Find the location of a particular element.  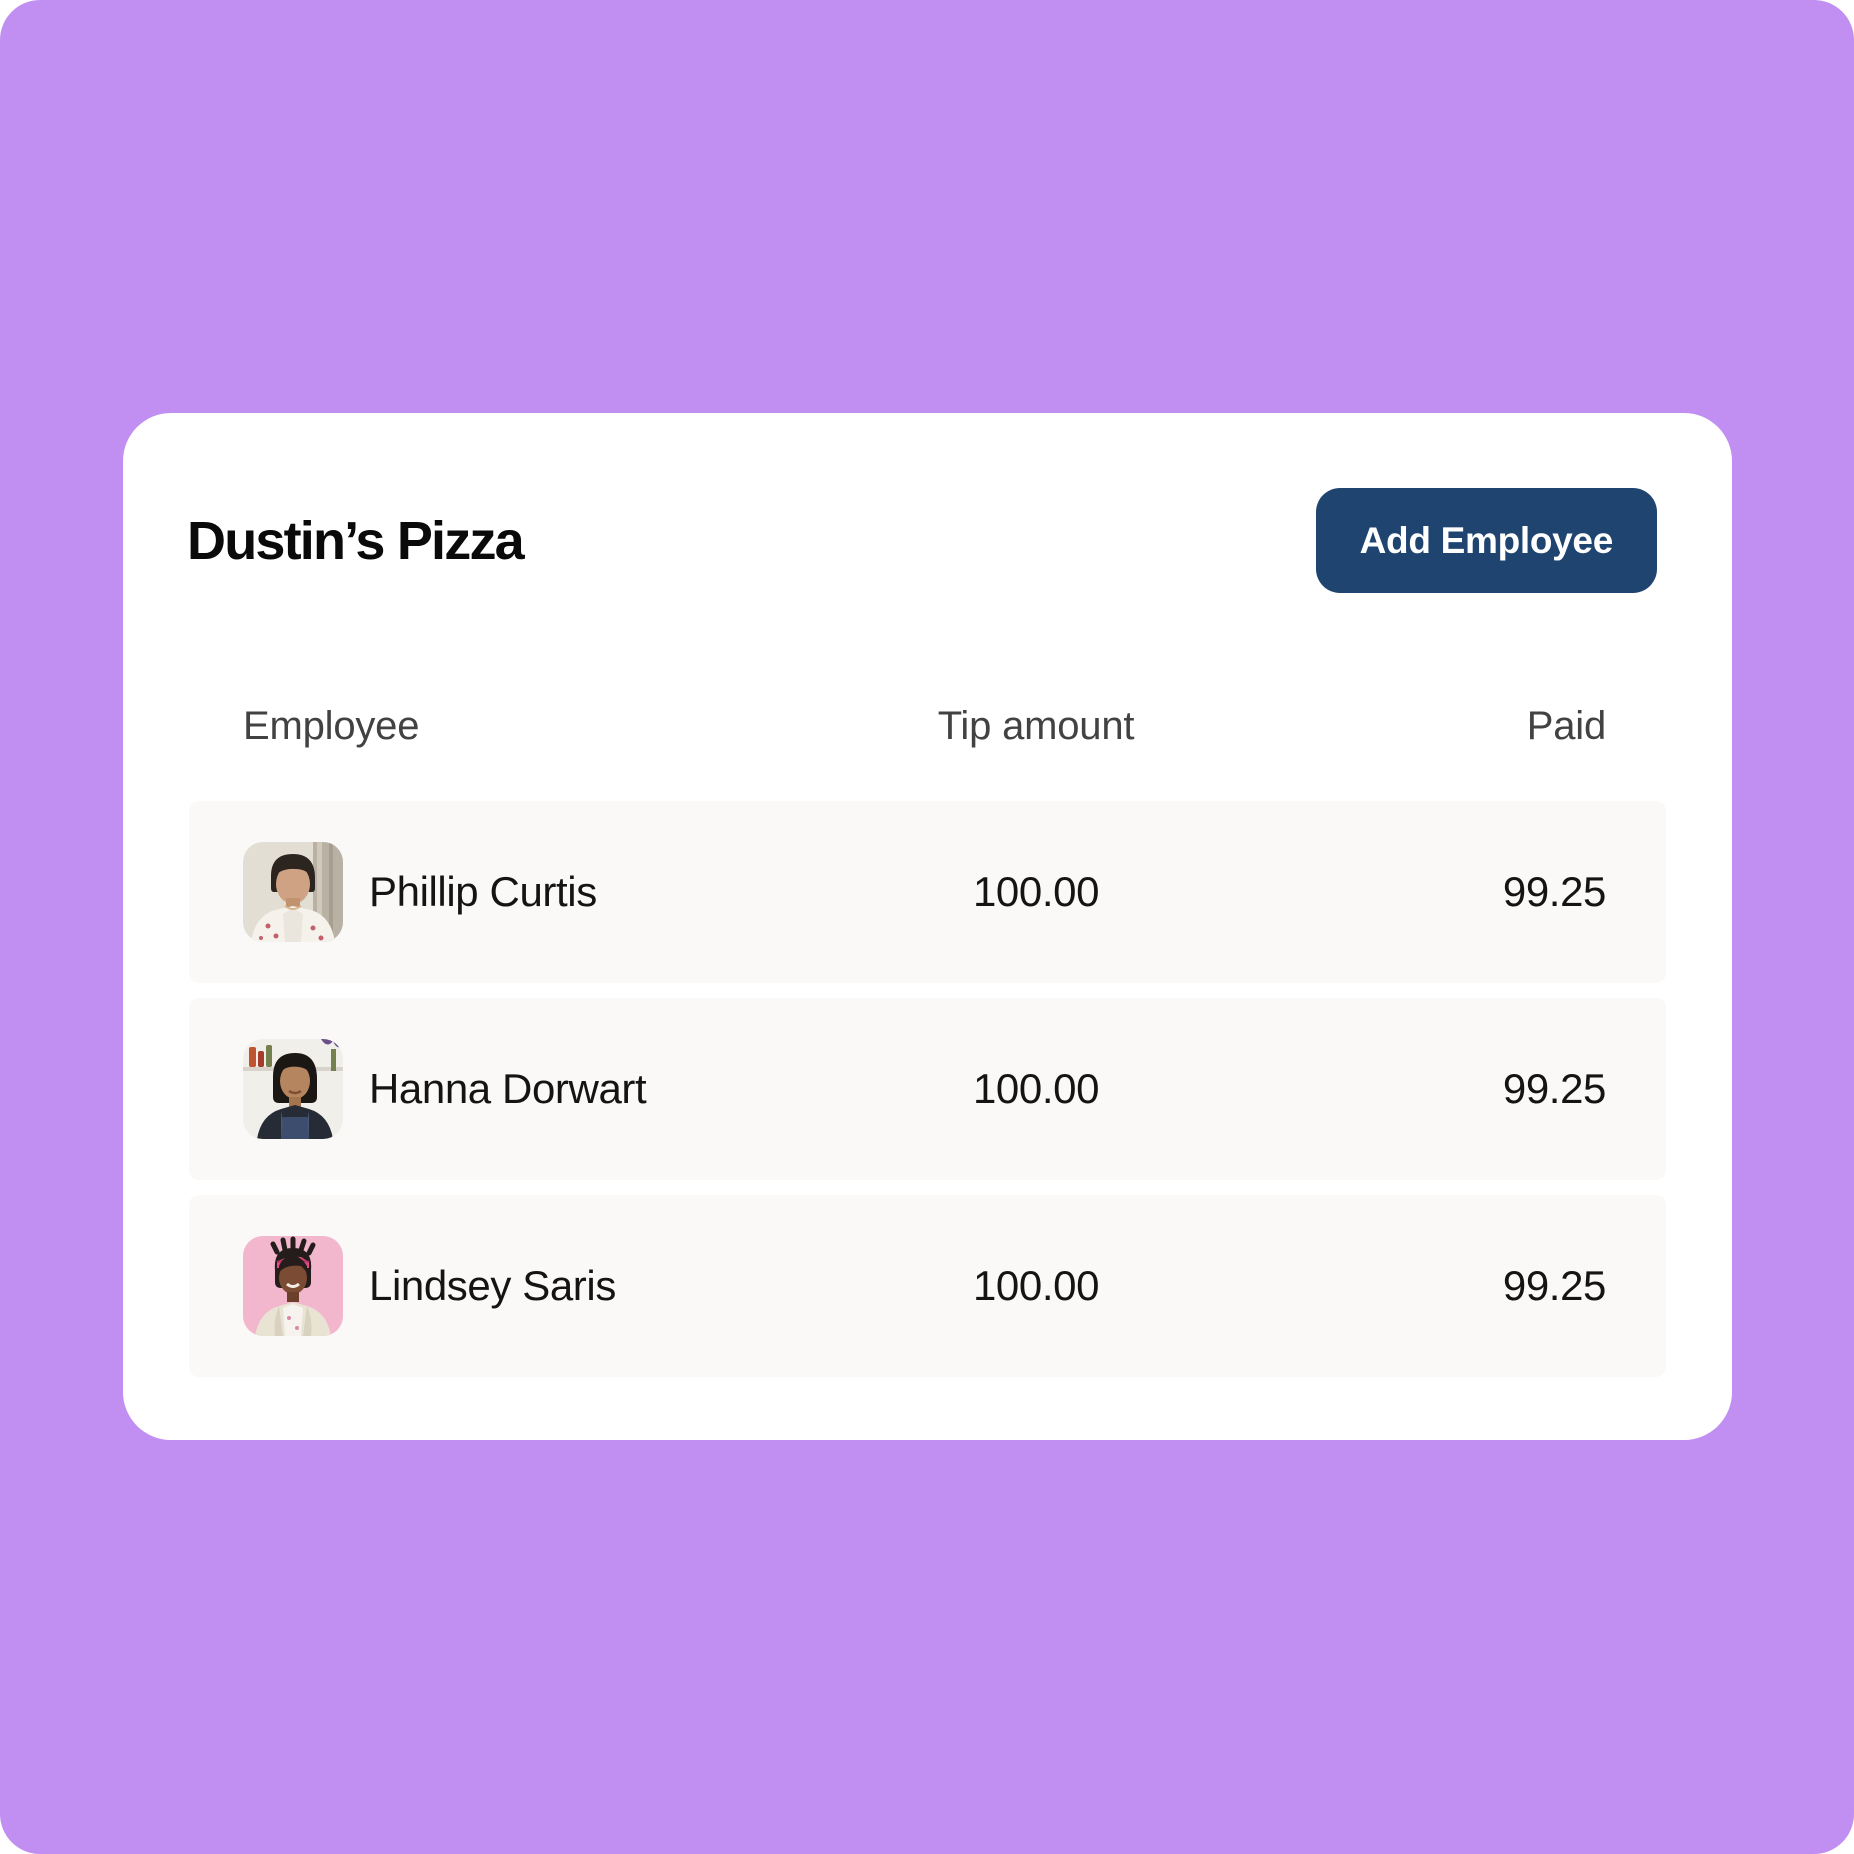

phillip-curtis-photo is located at coordinates (293, 892).